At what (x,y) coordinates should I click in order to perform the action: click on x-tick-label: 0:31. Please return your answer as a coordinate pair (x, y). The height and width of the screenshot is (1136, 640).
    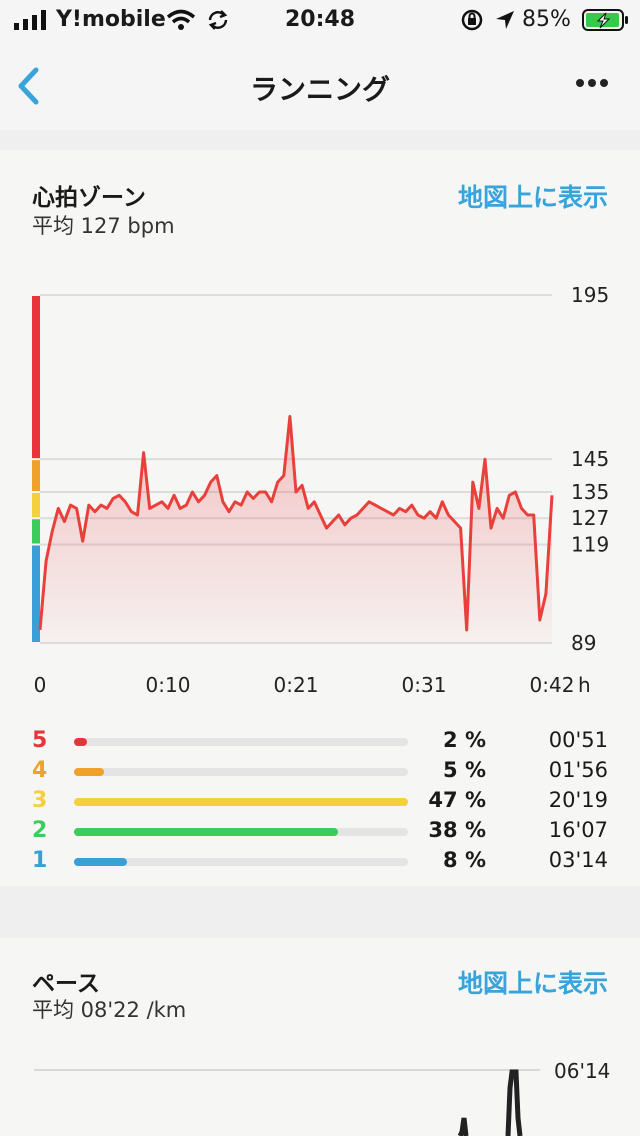
    Looking at the image, I should click on (424, 685).